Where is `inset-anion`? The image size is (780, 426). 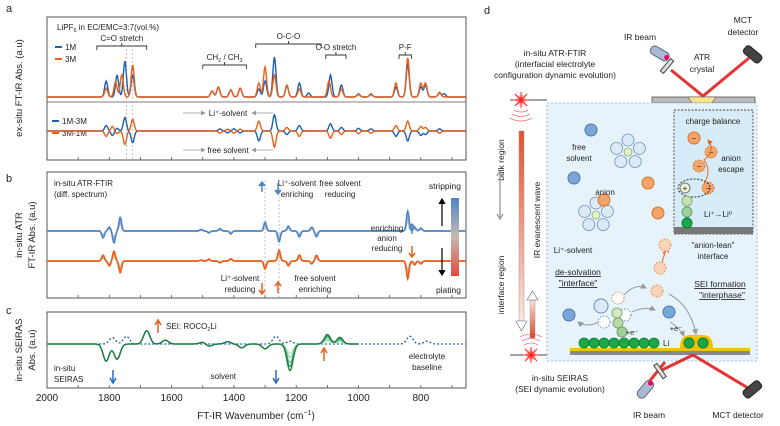 inset-anion is located at coordinates (694, 138).